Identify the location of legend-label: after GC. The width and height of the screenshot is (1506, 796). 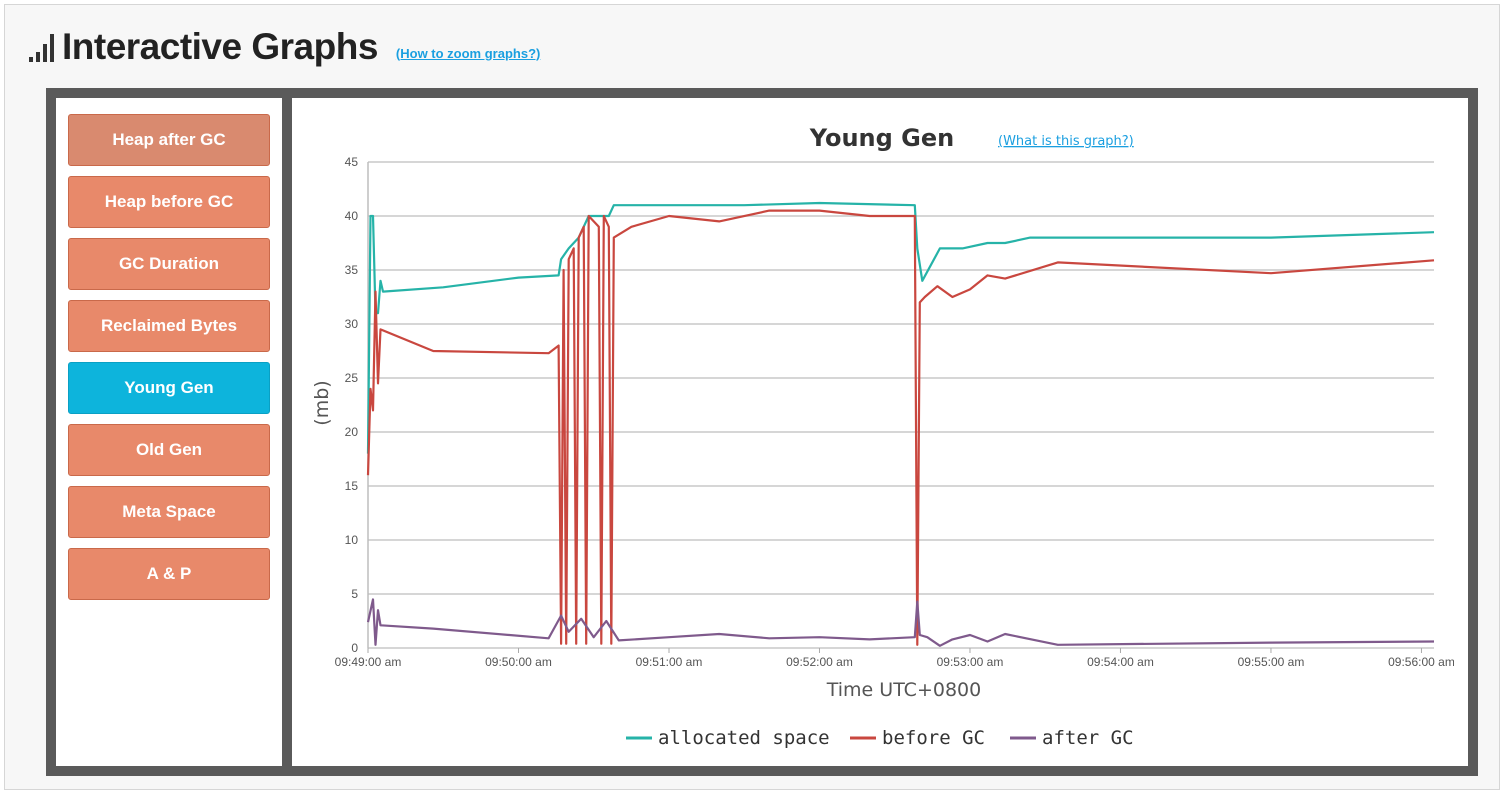
(1088, 738).